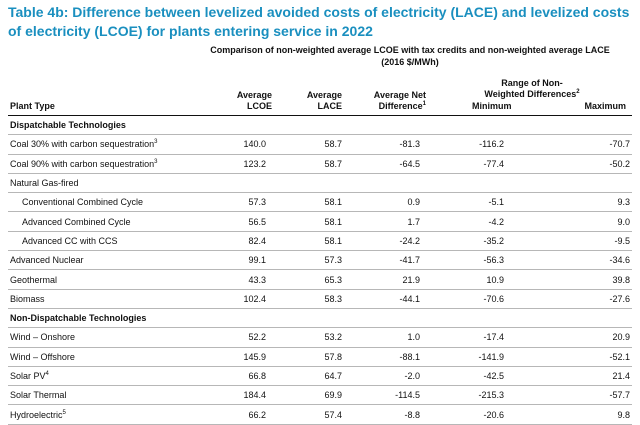 This screenshot has width=640, height=425. I want to click on maximum-difference-cell: -52.1, so click(582, 357).